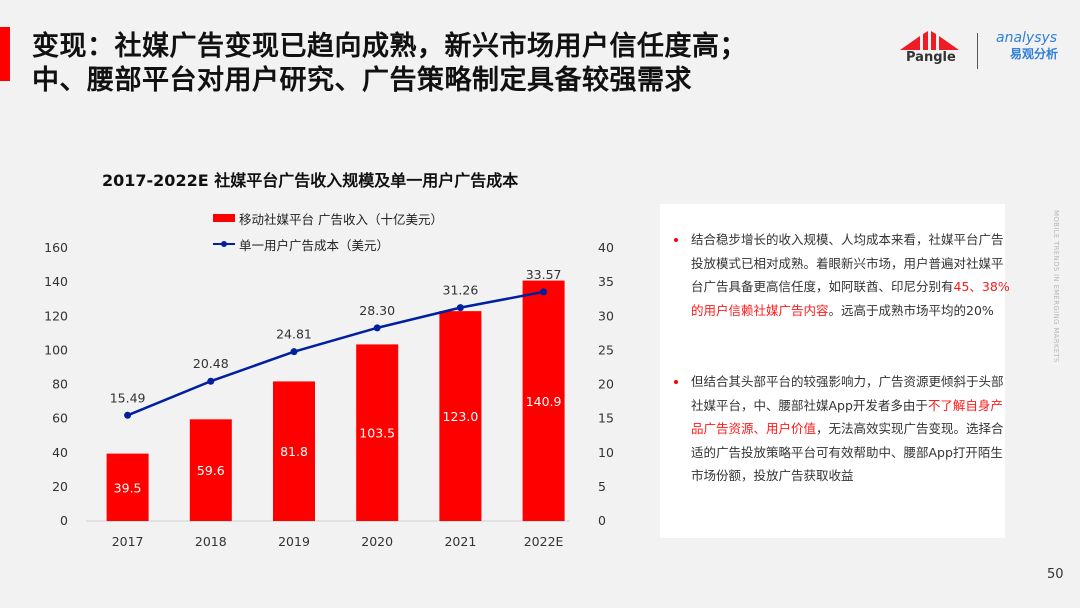 This screenshot has height=608, width=1080. Describe the element at coordinates (224, 218) in the screenshot. I see `legend-bar-swatch` at that location.